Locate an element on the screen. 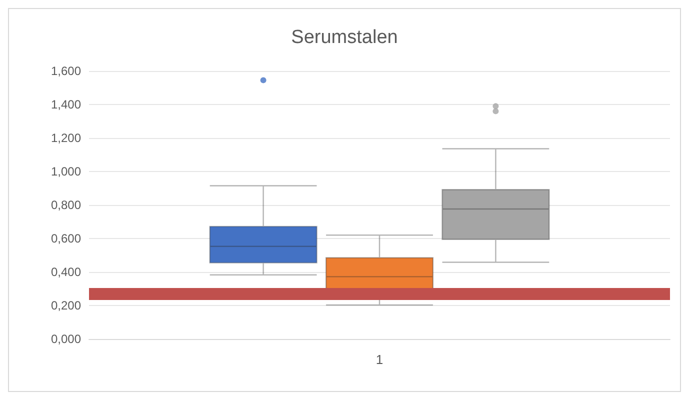  x-tick-label: 1 is located at coordinates (380, 359).